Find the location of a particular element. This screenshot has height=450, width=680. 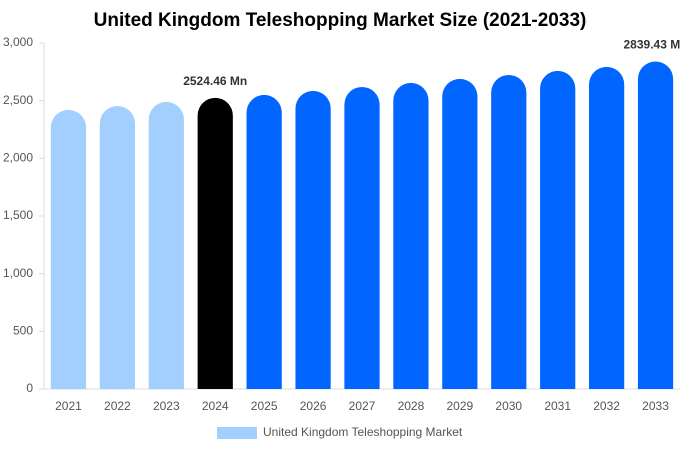

value-label: 2524.46 Mn is located at coordinates (215, 81).